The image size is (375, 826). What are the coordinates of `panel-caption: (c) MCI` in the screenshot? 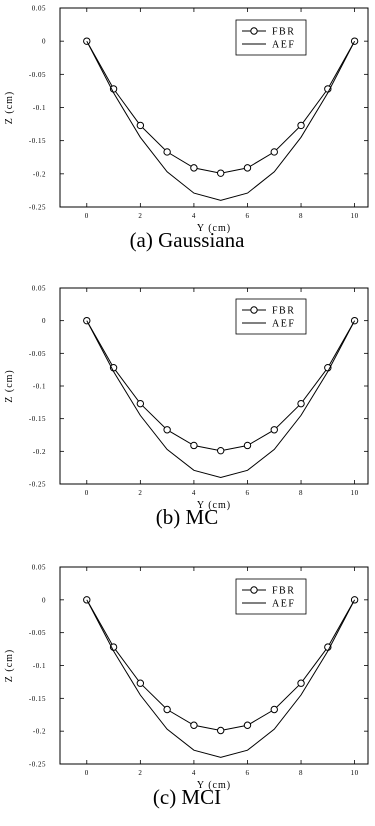 It's located at (187, 797).